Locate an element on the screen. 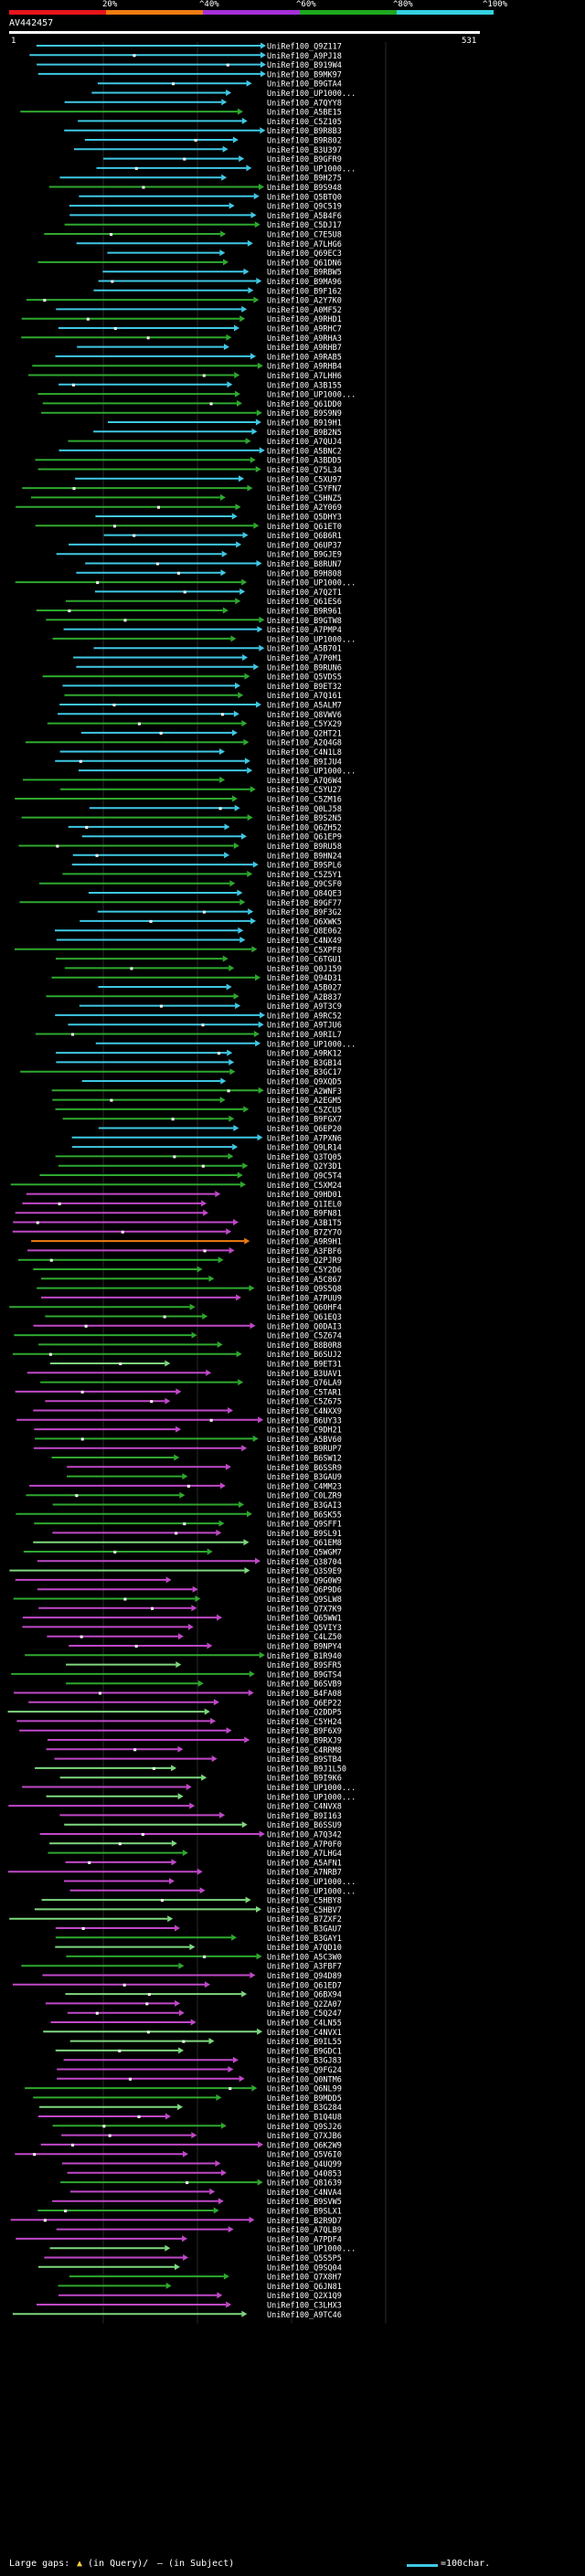  hit-label: UniRef100_B9RU58 is located at coordinates (304, 847).